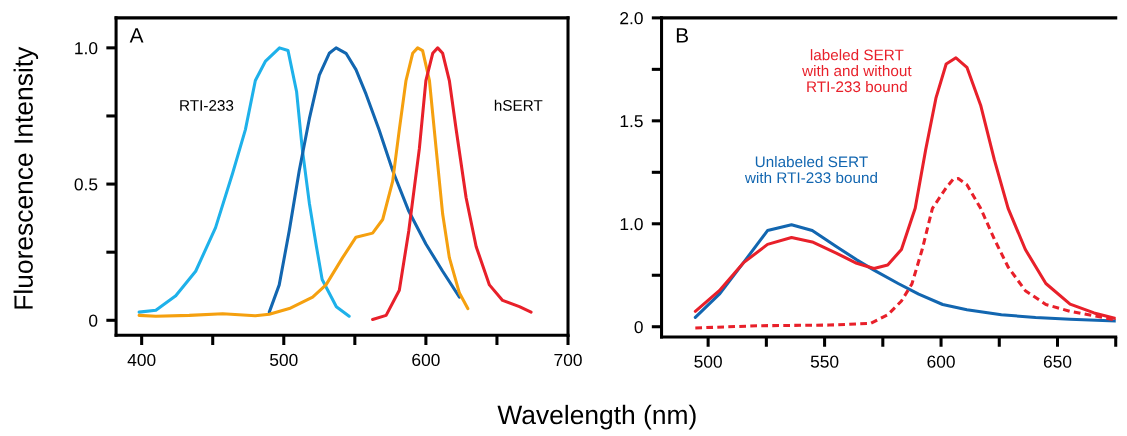  What do you see at coordinates (596, 417) in the screenshot?
I see `x-axis-title: Wavelength (nm)` at bounding box center [596, 417].